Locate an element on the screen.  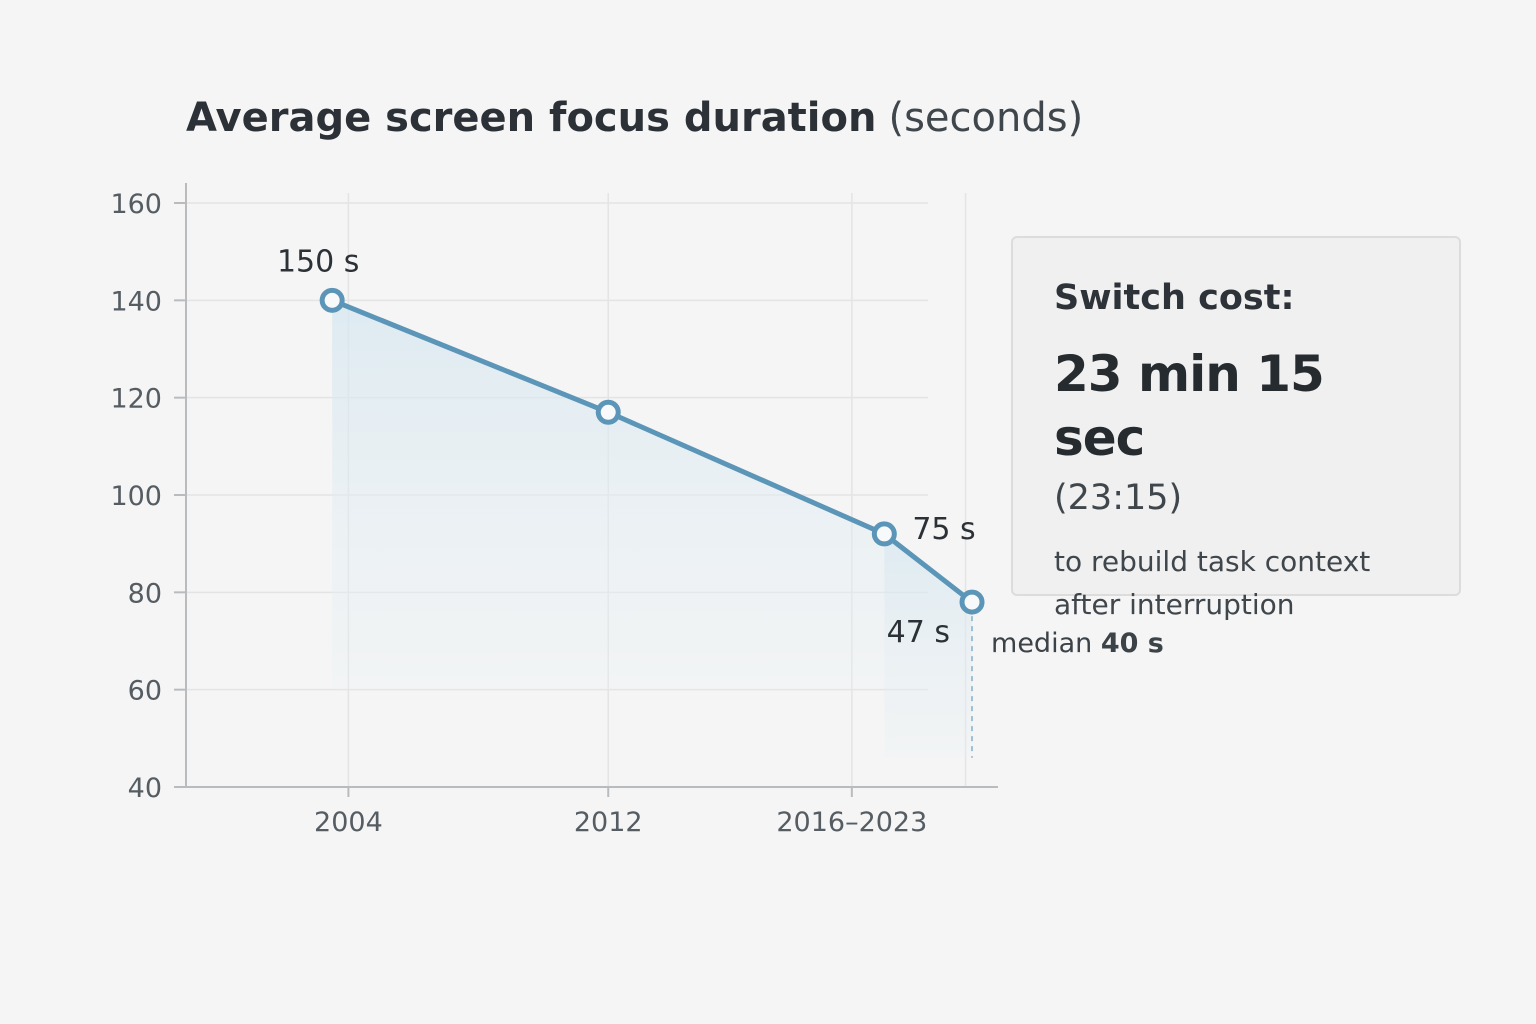
data-label-2: 75 s is located at coordinates (943, 529).